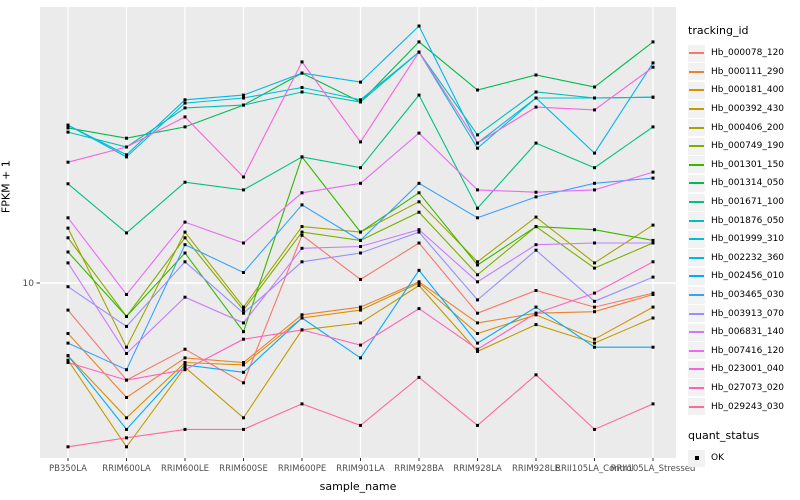 The width and height of the screenshot is (800, 500). I want to click on data-point-Hb_006831_140-RRII105LA_Control, so click(594, 243).